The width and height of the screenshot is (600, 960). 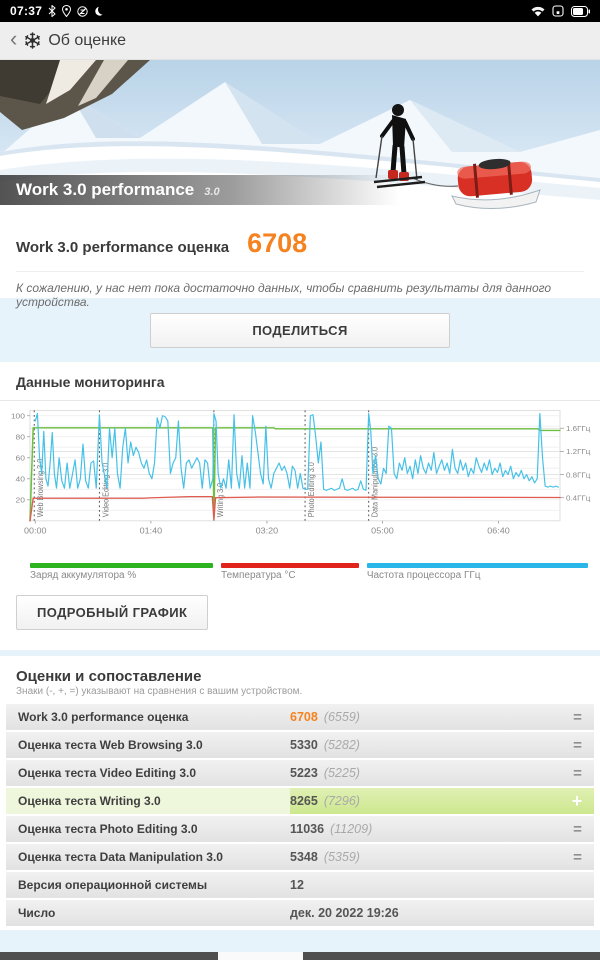 I want to click on svg-text: 1.2ГГц, so click(x=578, y=451).